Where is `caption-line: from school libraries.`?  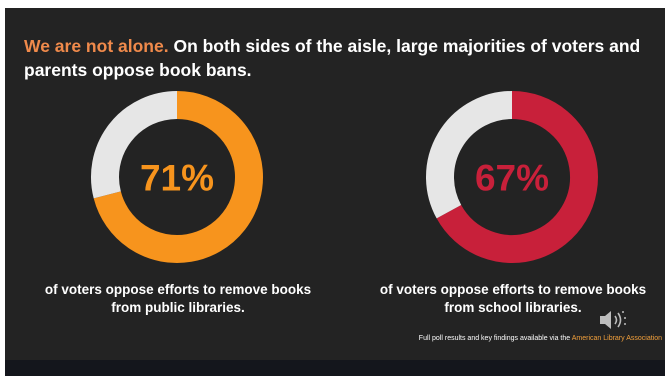 caption-line: from school libraries. is located at coordinates (513, 307).